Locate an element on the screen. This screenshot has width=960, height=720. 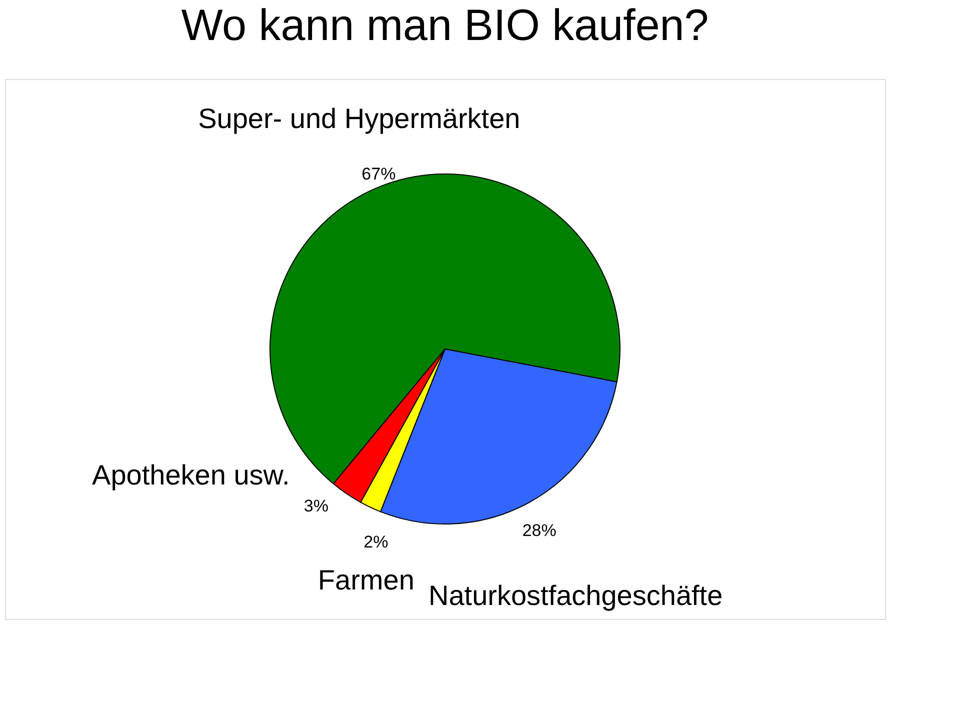
slice-label: Naturkostfachgeschäfte is located at coordinates (575, 595).